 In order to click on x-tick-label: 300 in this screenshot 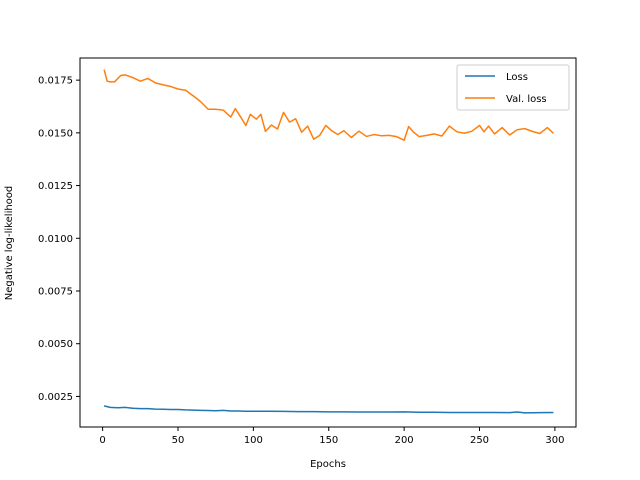, I will do `click(554, 440)`.